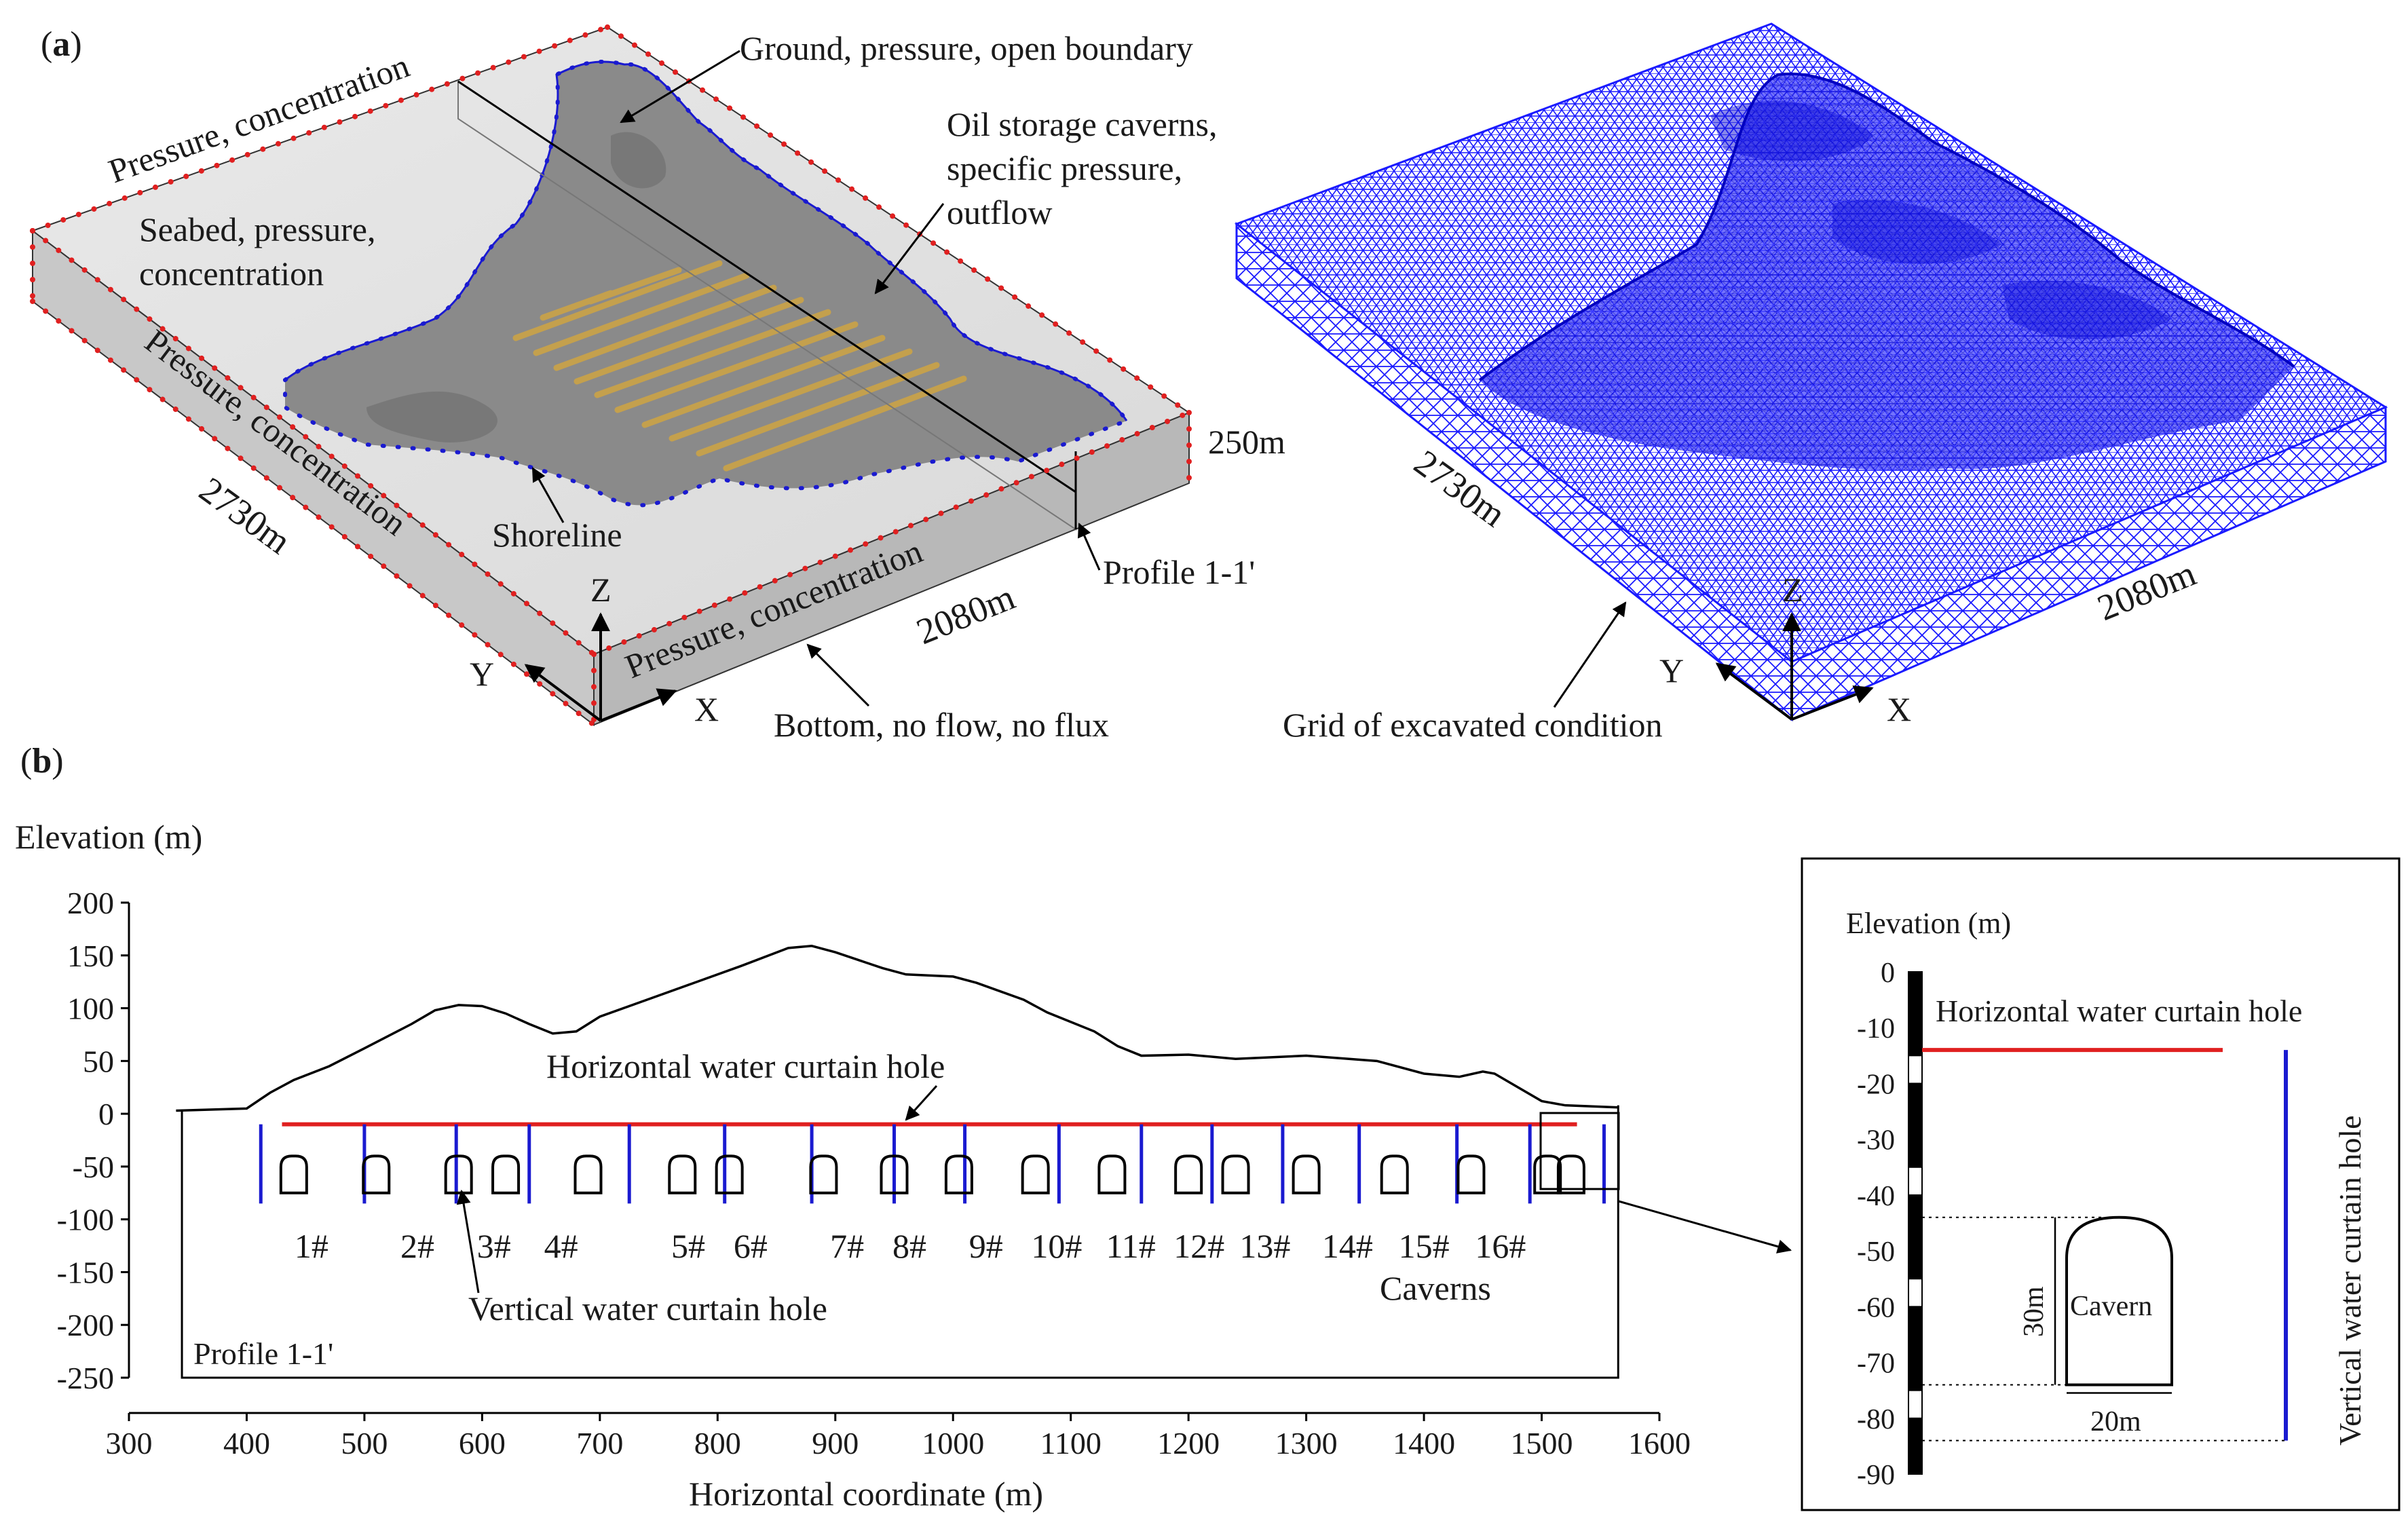 The image size is (2408, 1527). What do you see at coordinates (706, 709) in the screenshot?
I see `axis-x-label: X` at bounding box center [706, 709].